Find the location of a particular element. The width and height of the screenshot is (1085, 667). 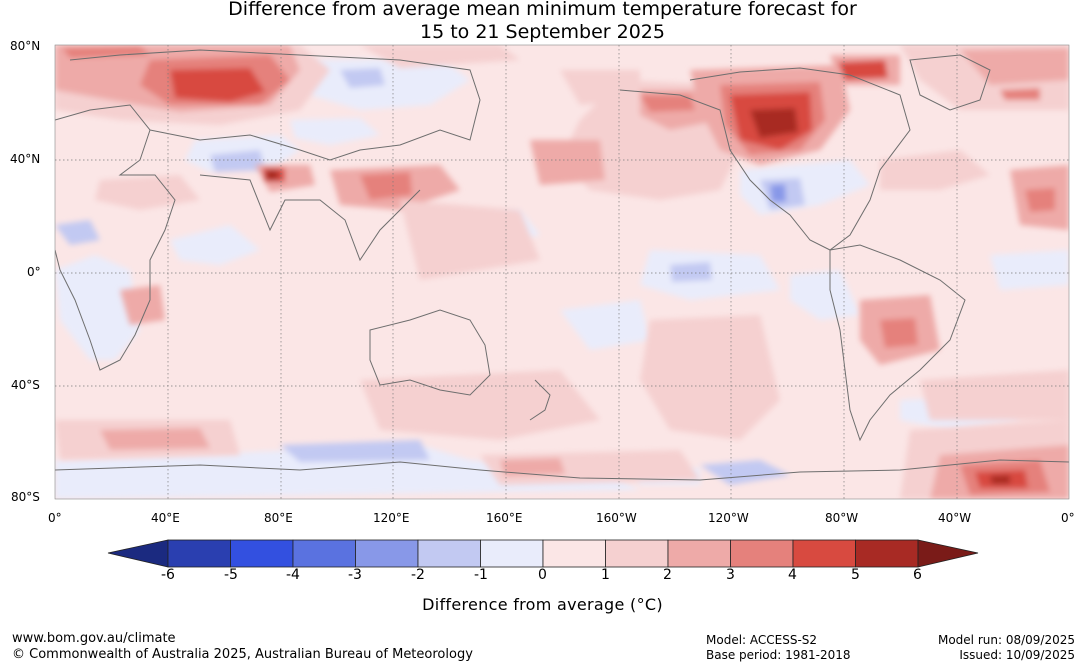

footer-issued: Issued: 10/09/2025 is located at coordinates (1017, 655).